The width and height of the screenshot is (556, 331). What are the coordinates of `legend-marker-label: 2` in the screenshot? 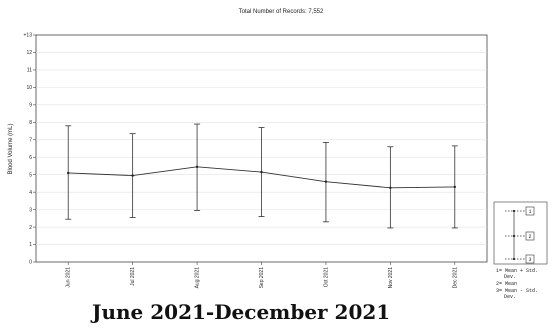 It's located at (529, 237).